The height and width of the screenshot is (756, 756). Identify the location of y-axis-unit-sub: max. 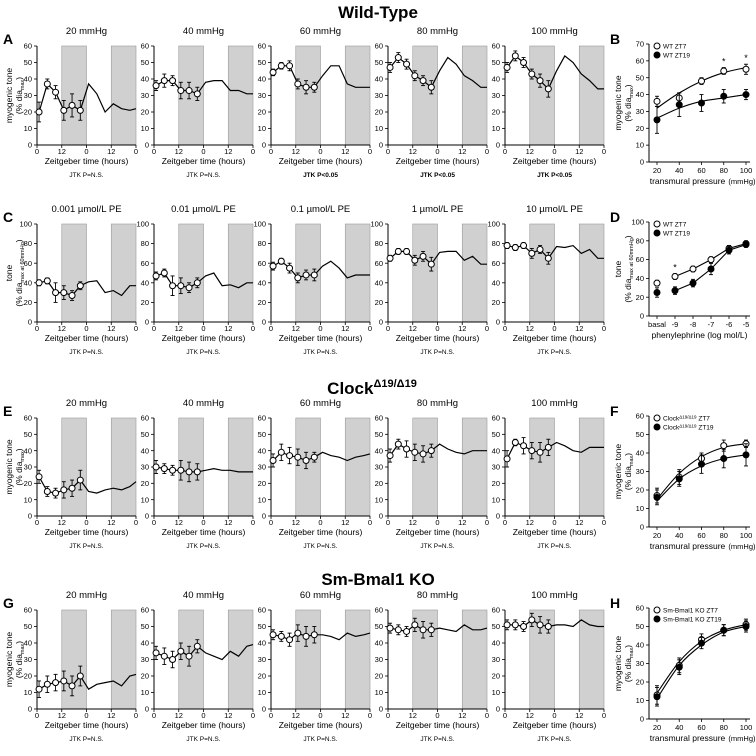
(23, 84).